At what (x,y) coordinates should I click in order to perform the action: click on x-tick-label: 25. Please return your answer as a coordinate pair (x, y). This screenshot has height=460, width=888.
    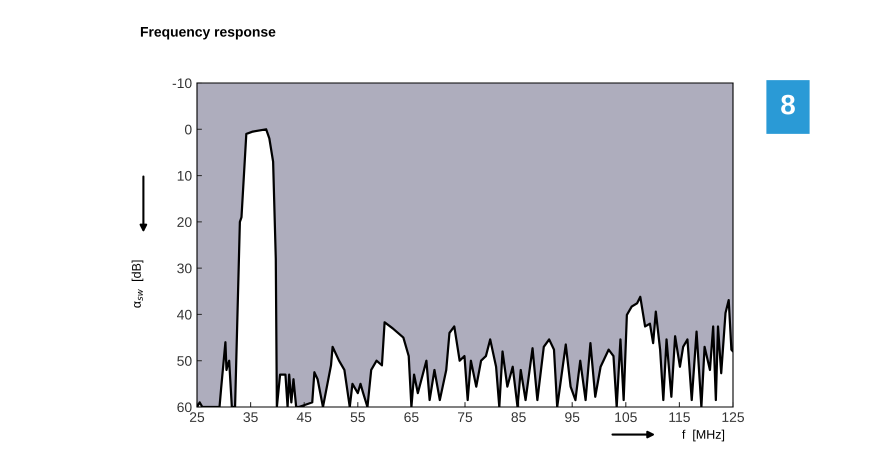
    Looking at the image, I should click on (197, 417).